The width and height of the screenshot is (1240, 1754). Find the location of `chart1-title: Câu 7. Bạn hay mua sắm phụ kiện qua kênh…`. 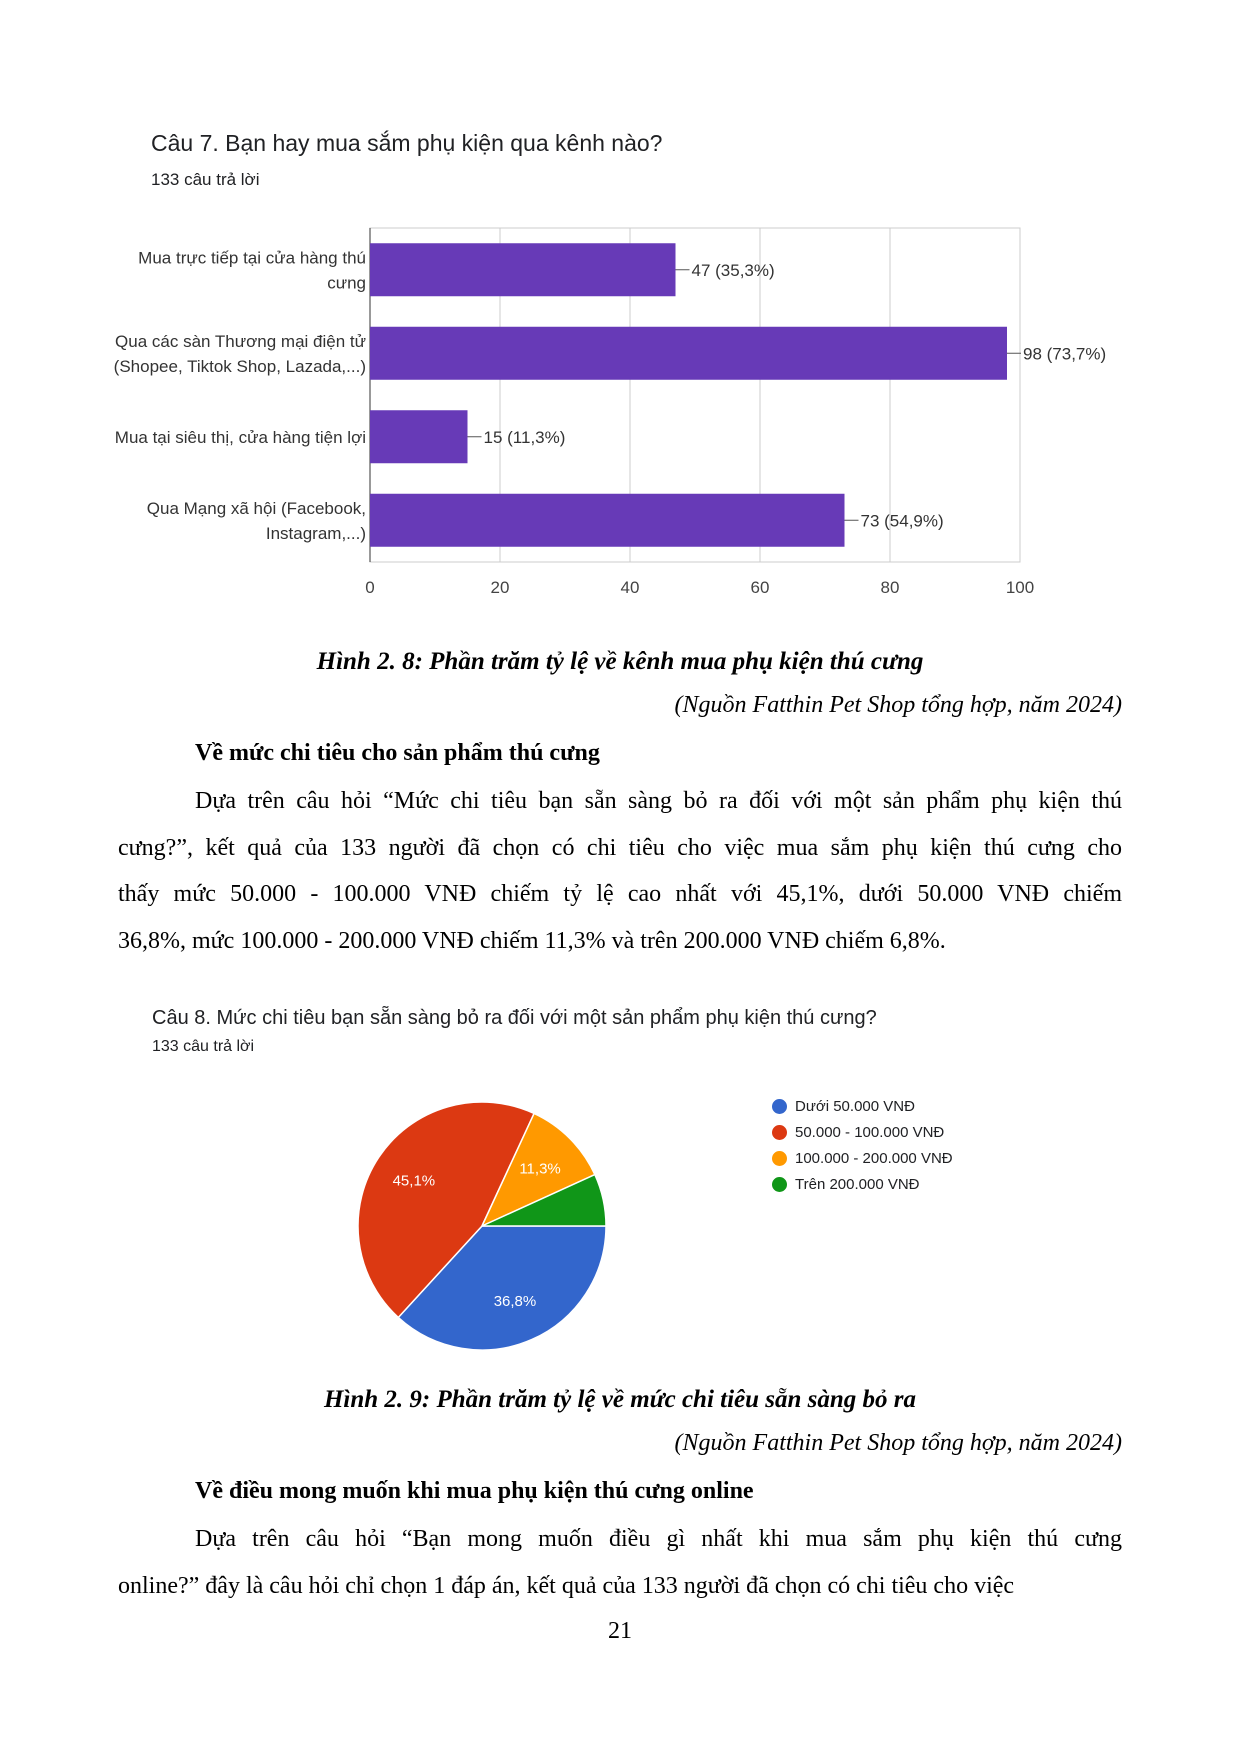

chart1-title: Câu 7. Bạn hay mua sắm phụ kiện qua kênh… is located at coordinates (407, 143).